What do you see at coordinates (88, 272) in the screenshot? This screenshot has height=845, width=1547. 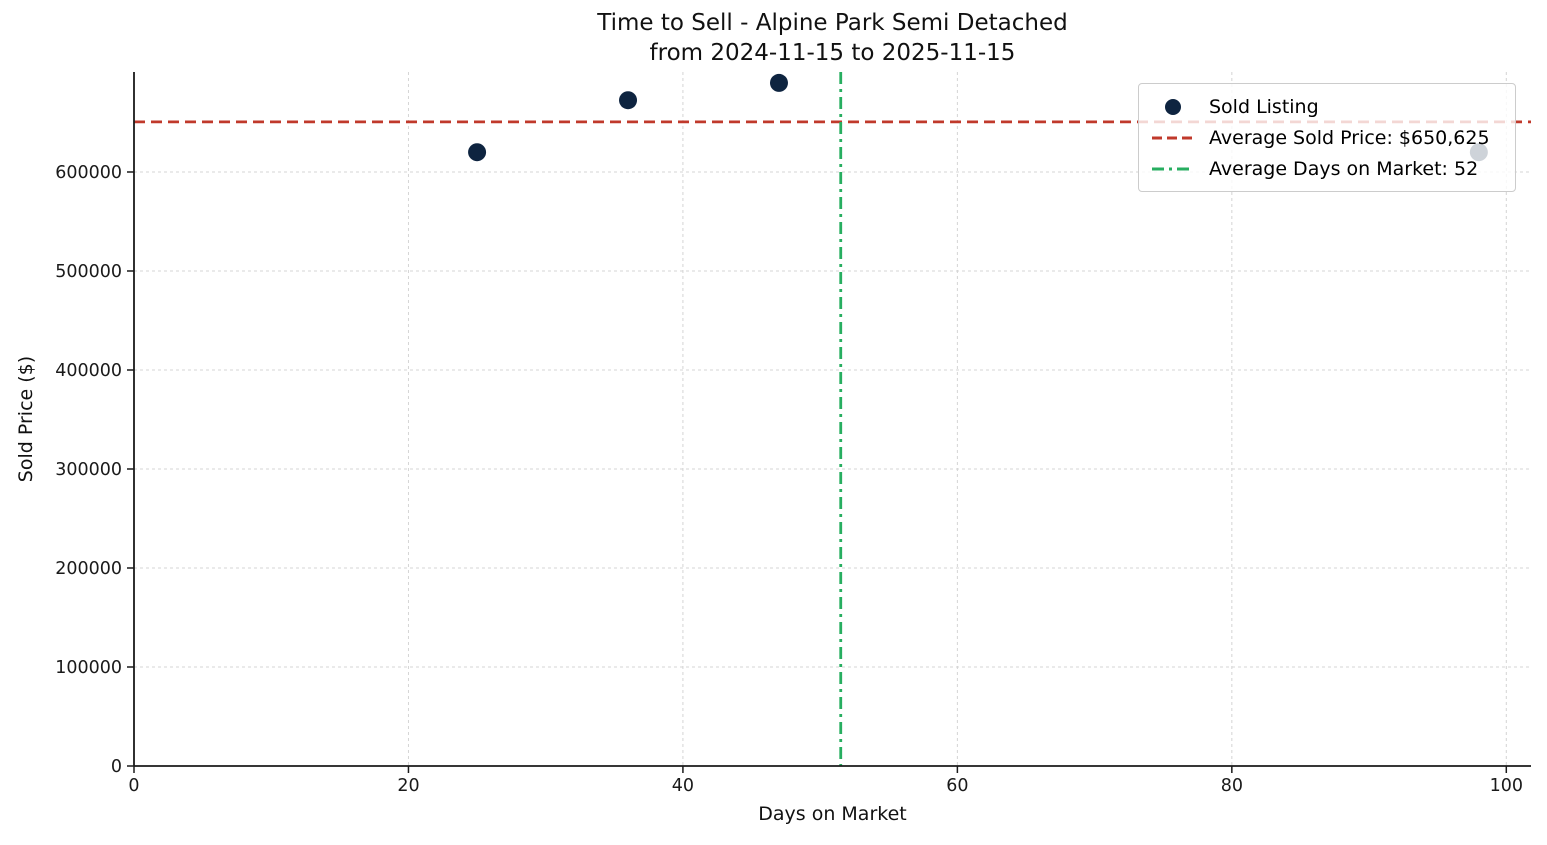 I see `y-tick-label: 500000` at bounding box center [88, 272].